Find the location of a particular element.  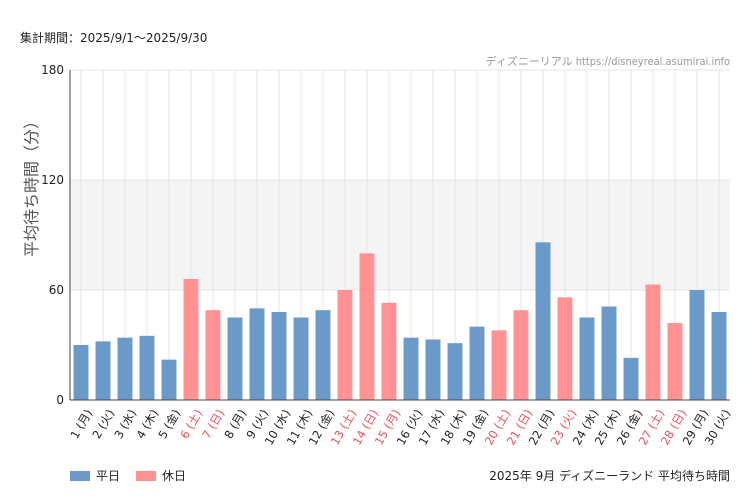

y-tick-label: 180 is located at coordinates (52, 70).